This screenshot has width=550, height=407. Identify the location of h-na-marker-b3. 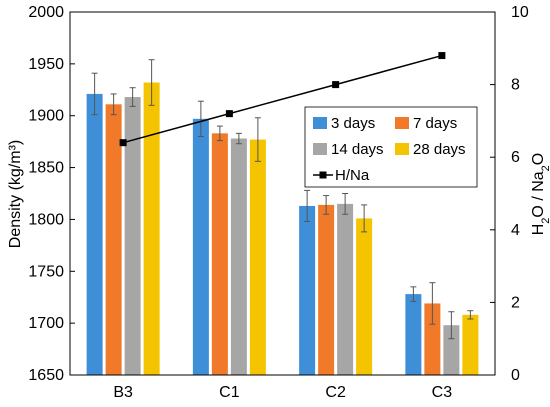
(123, 143).